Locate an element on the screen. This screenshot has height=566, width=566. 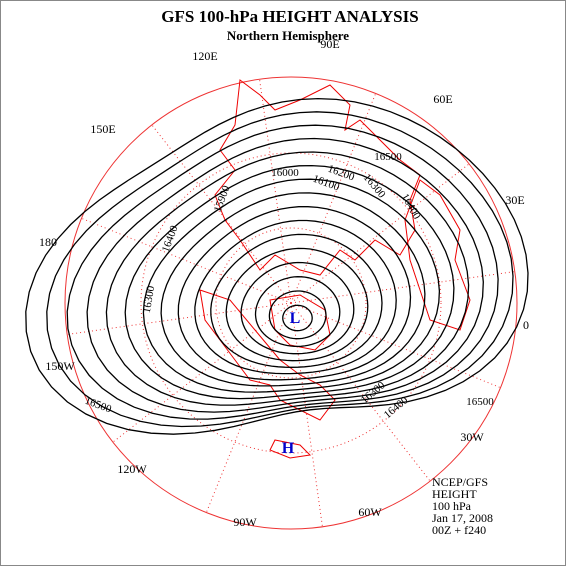
coast-eurasia is located at coordinates (317, 177).